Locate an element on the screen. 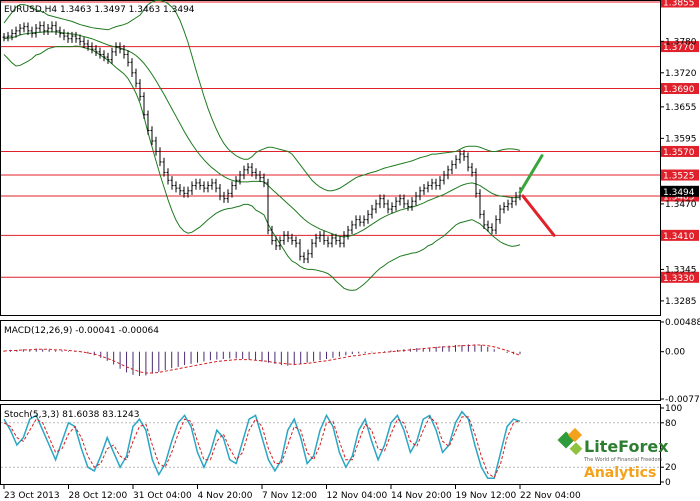  level-label: 1.3410 is located at coordinates (679, 237).